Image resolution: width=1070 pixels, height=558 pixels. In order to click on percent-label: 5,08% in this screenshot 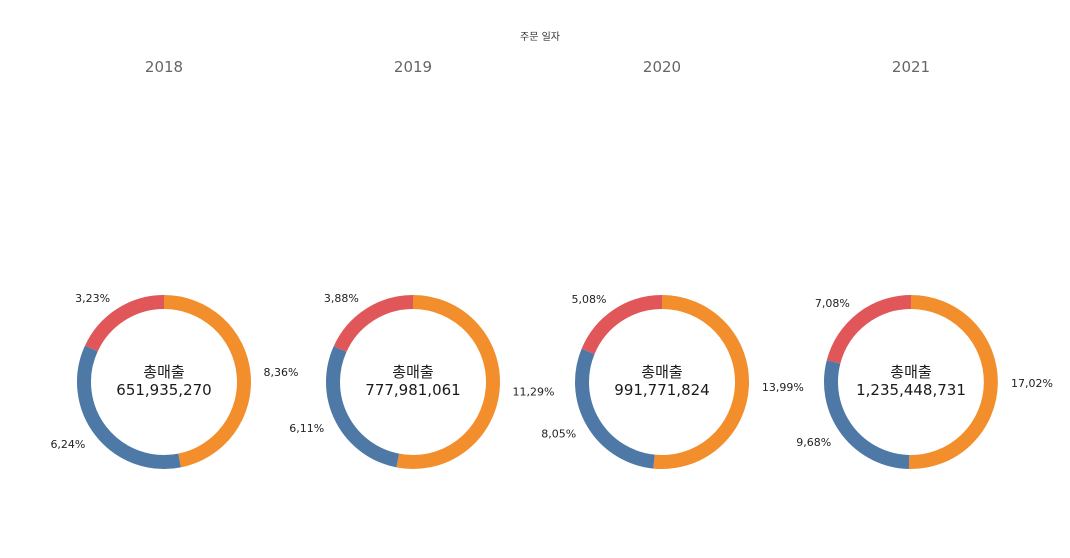, I will do `click(589, 299)`.